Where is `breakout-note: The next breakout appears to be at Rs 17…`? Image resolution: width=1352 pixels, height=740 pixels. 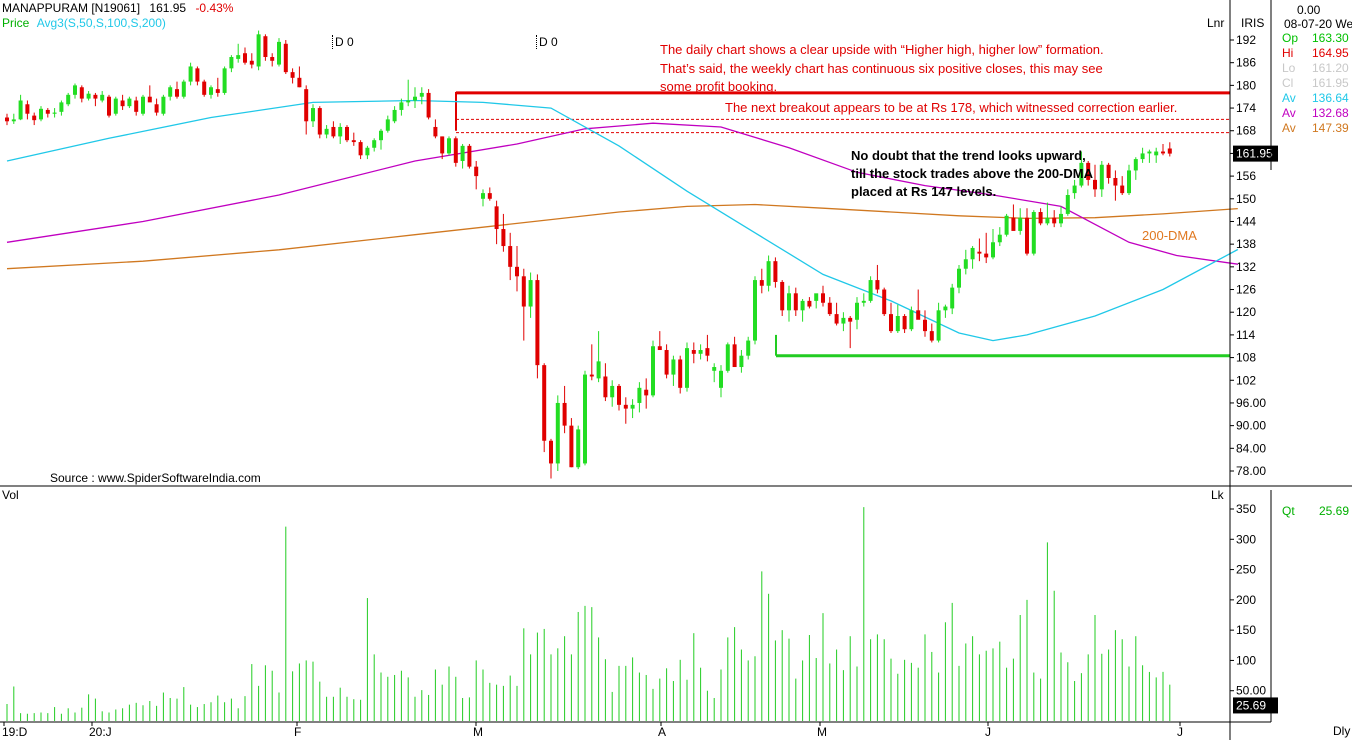
breakout-note: The next breakout appears to be at Rs 17… is located at coordinates (951, 107).